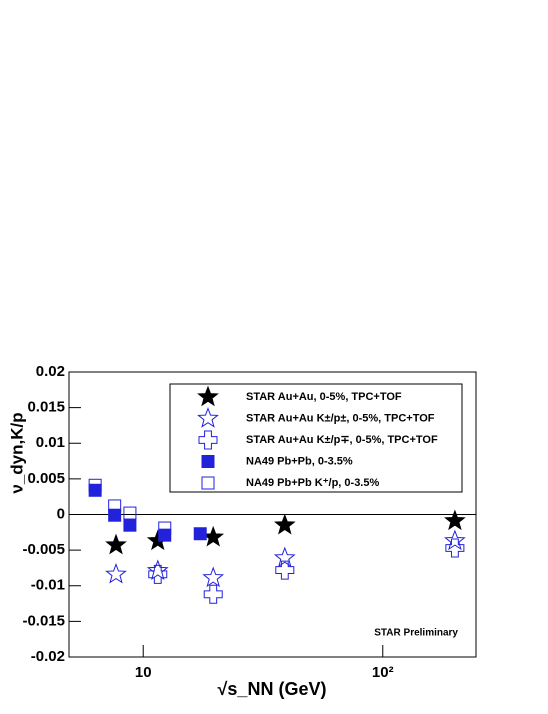 The image size is (548, 714). I want to click on x-tick-label: 10², so click(383, 672).